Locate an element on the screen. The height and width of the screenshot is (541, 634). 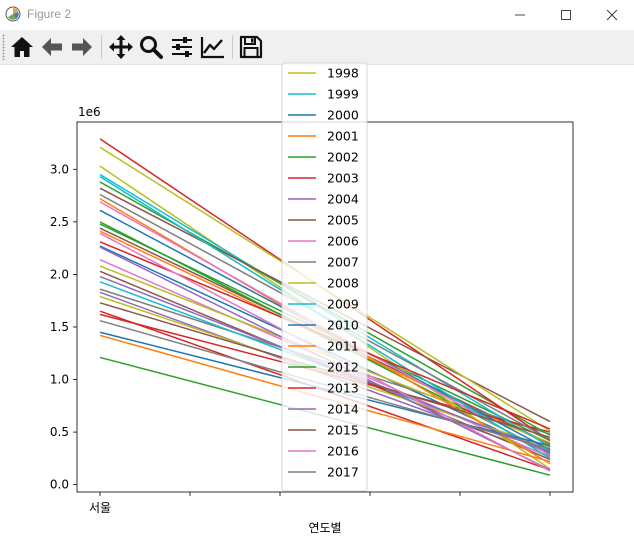
legend-label-2017: 2017 is located at coordinates (343, 472).